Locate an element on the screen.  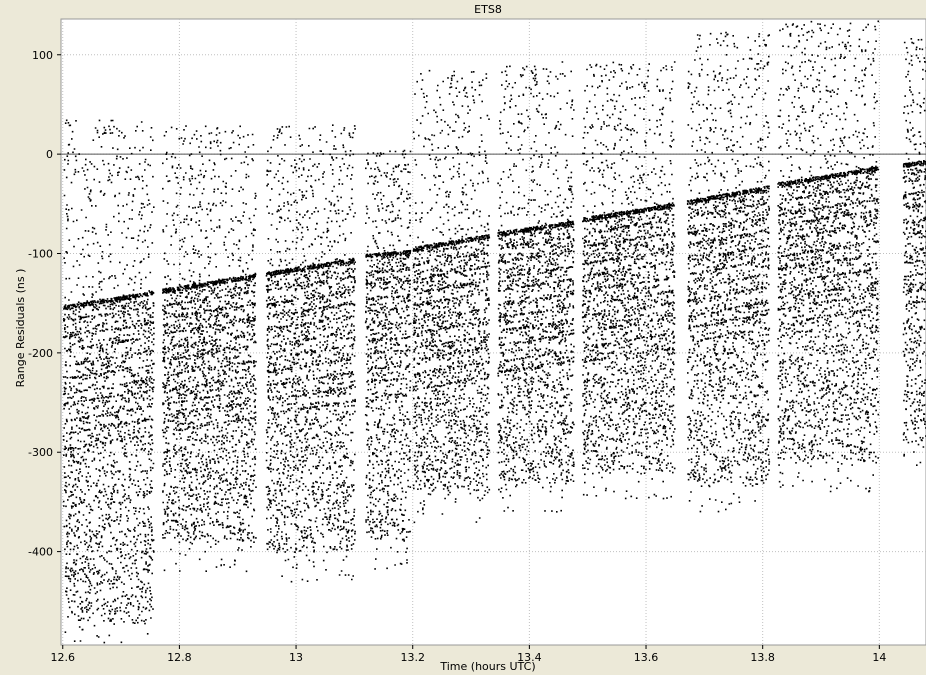
x-tick-label: 13.2 is located at coordinates (412, 657).